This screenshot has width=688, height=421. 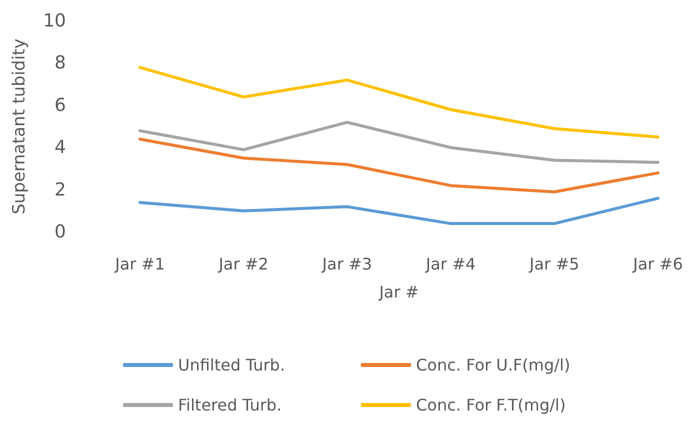 What do you see at coordinates (20, 126) in the screenshot?
I see `y-axis-title: Supernatant tubidity` at bounding box center [20, 126].